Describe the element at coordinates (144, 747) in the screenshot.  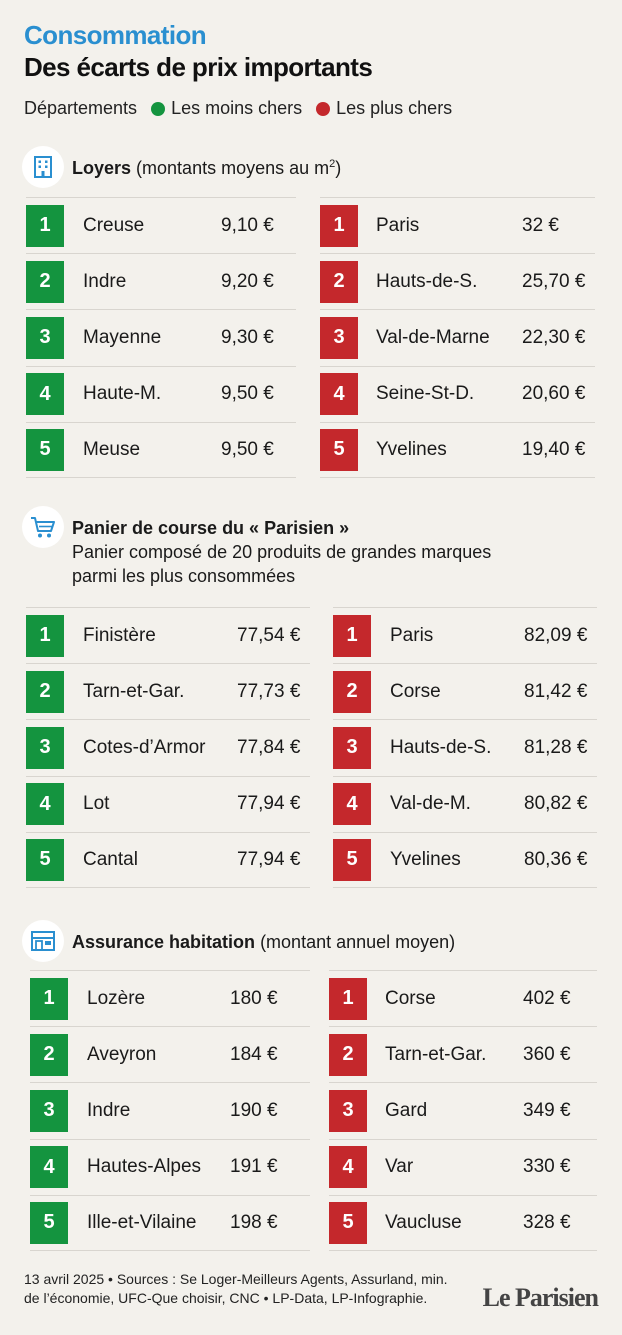
I see `department-name: Cotes-d’Armor` at that location.